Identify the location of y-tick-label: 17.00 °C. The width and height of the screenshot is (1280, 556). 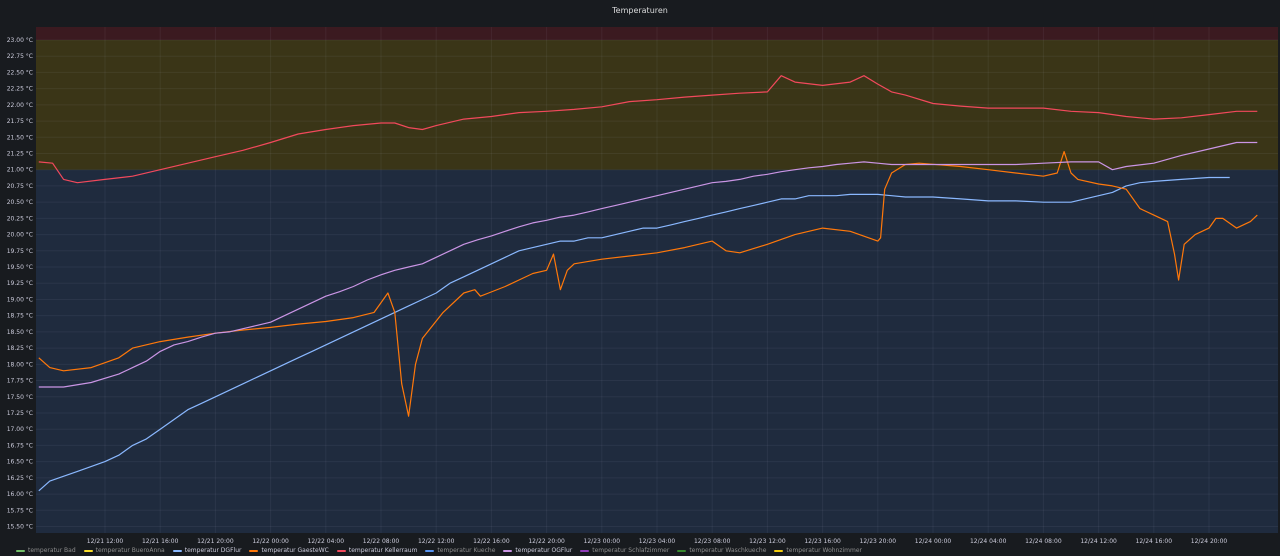
(20, 429).